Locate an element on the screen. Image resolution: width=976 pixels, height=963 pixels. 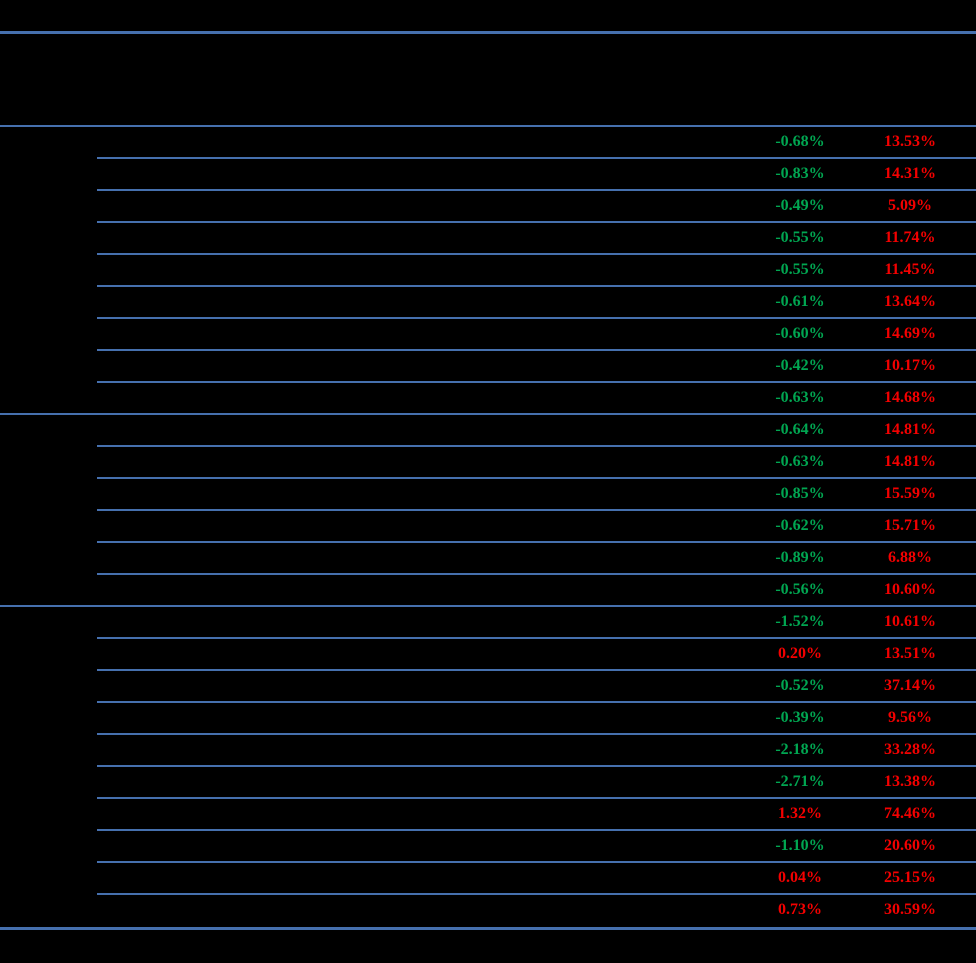
pct-cell-1: -0.49% is located at coordinates (800, 205).